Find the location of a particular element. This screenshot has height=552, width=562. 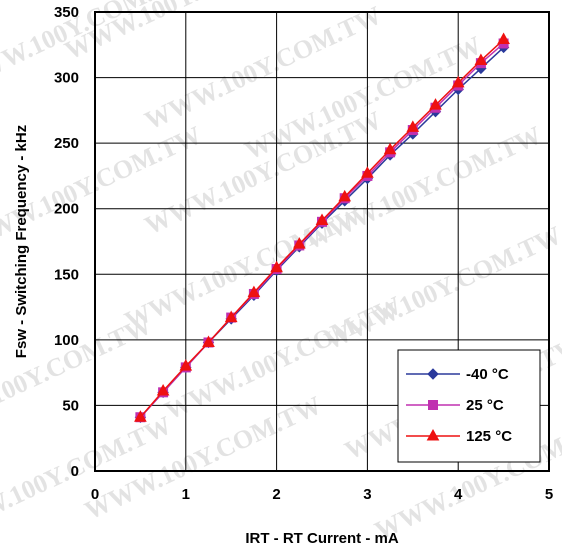

x-tick-label: 1 is located at coordinates (186, 494).